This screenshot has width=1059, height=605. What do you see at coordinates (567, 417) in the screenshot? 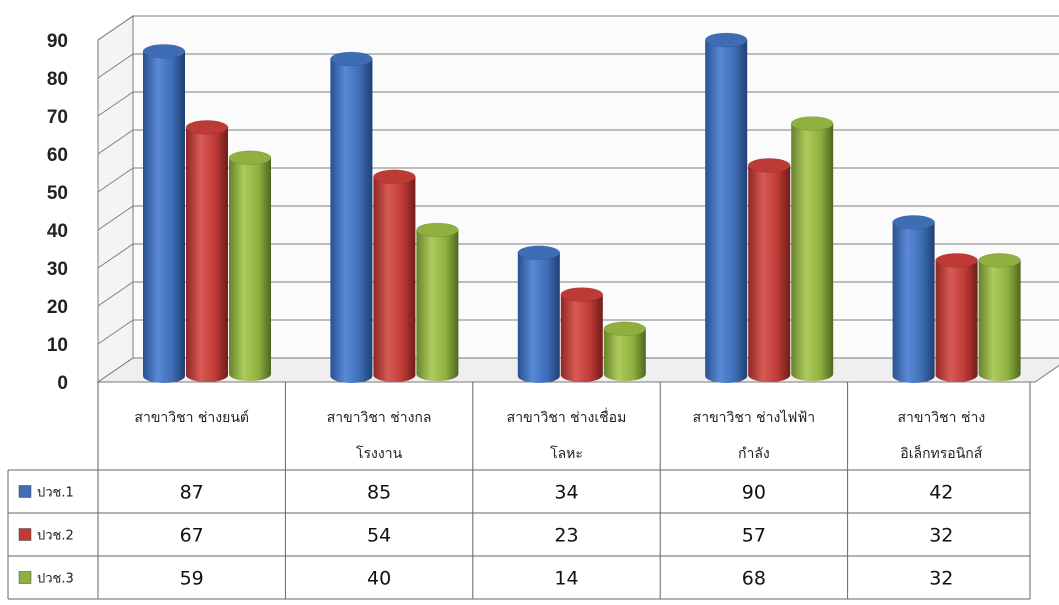
I see `category-label: สาขาวิชา ช่างเชื่อม` at bounding box center [567, 417].